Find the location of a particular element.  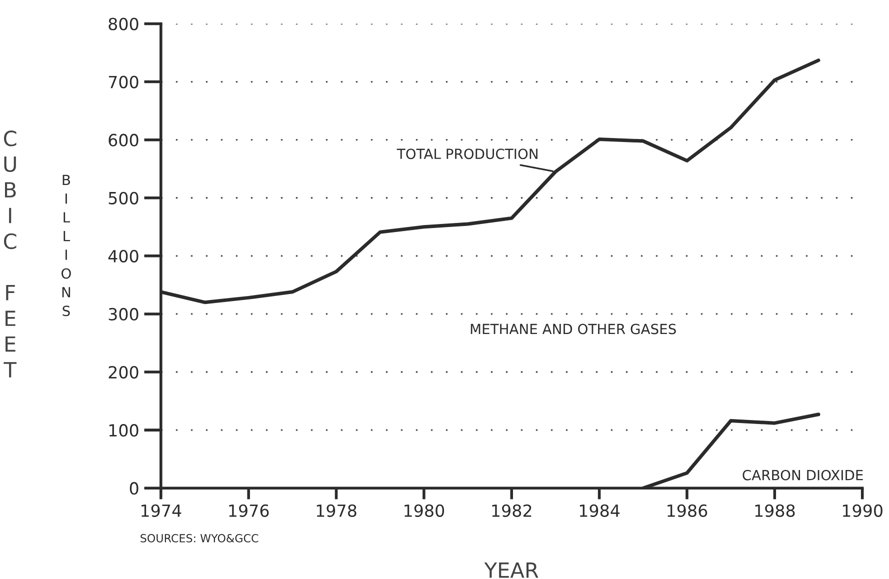

x-tick-label: 1990 is located at coordinates (862, 510).